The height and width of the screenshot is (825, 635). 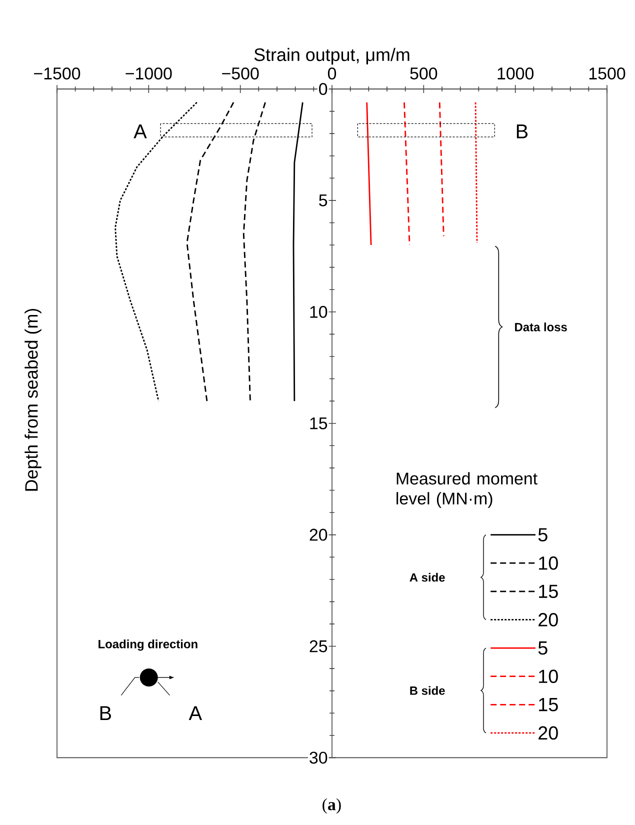 What do you see at coordinates (319, 423) in the screenshot?
I see `y-tick-label: 15` at bounding box center [319, 423].